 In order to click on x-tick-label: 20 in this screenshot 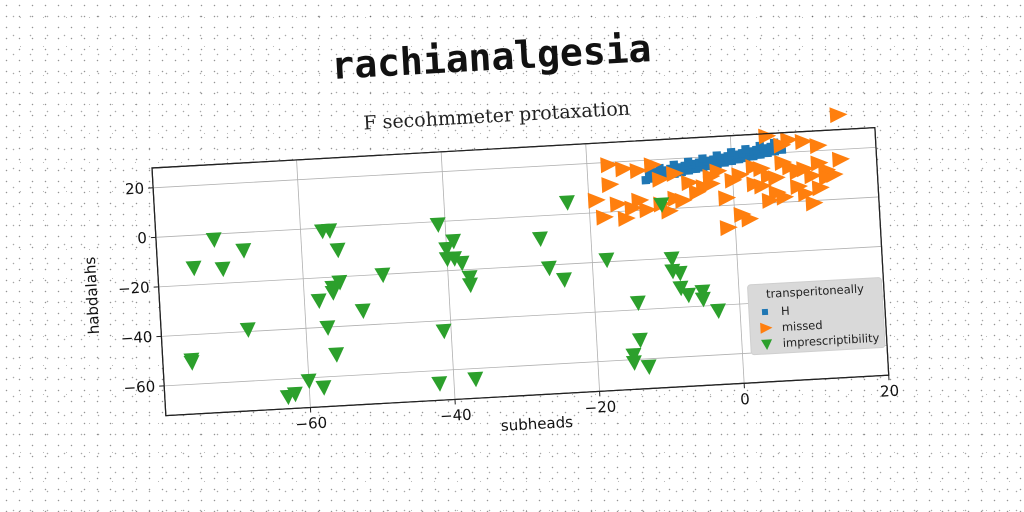, I will do `click(890, 391)`.